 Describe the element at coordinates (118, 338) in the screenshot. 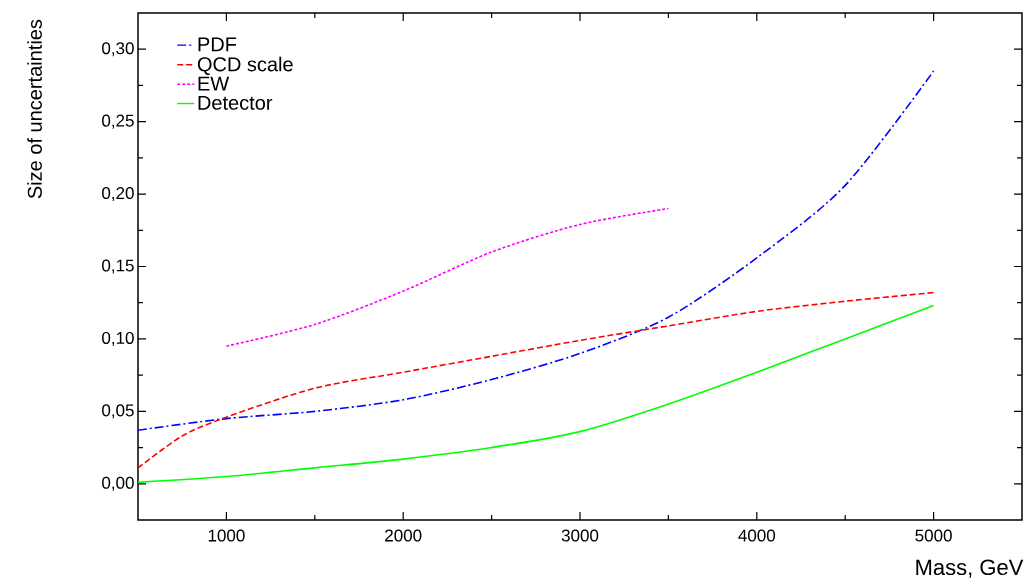

I see `y-tick-label: 0,10` at that location.